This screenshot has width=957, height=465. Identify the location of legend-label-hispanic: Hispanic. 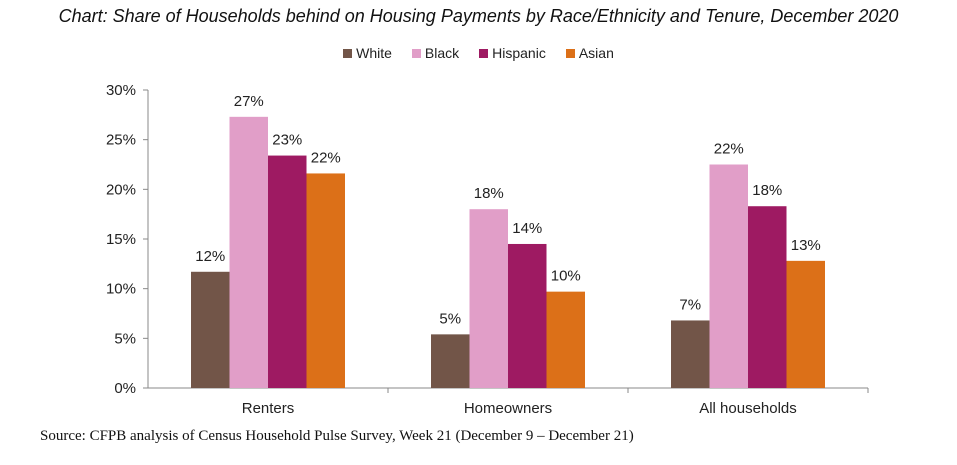
(519, 53).